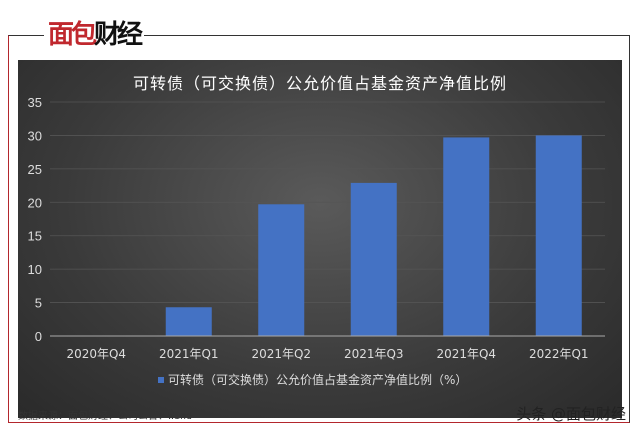 The height and width of the screenshot is (439, 640). What do you see at coordinates (96, 354) in the screenshot?
I see `x-tick-label: 2020年Q4` at bounding box center [96, 354].